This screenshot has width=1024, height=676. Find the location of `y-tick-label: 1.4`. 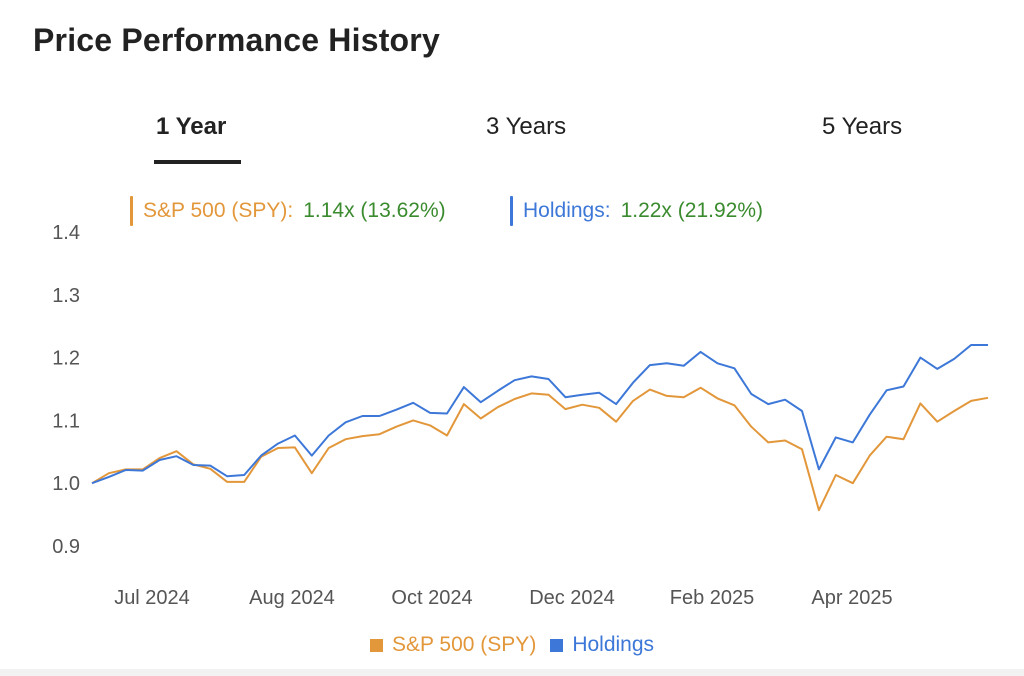

y-tick-label: 1.4 is located at coordinates (66, 233).